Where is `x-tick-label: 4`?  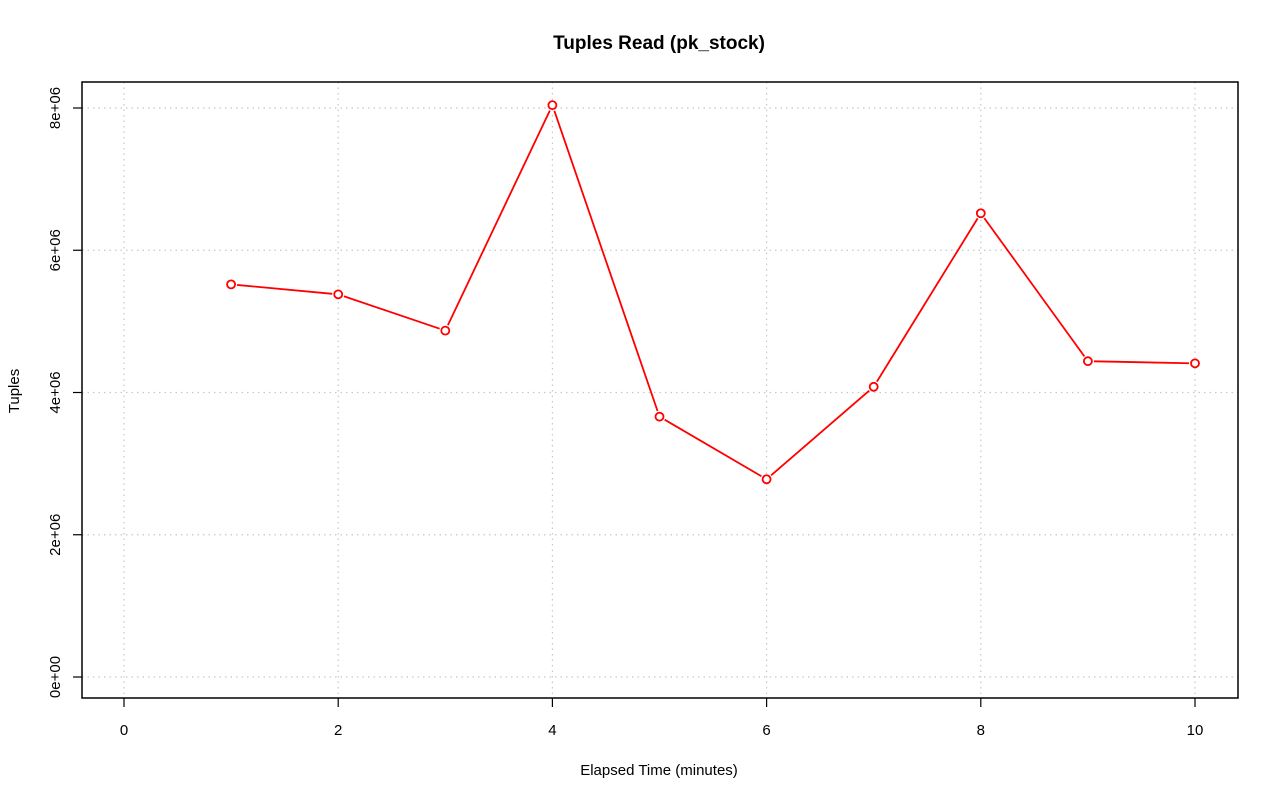 x-tick-label: 4 is located at coordinates (552, 730).